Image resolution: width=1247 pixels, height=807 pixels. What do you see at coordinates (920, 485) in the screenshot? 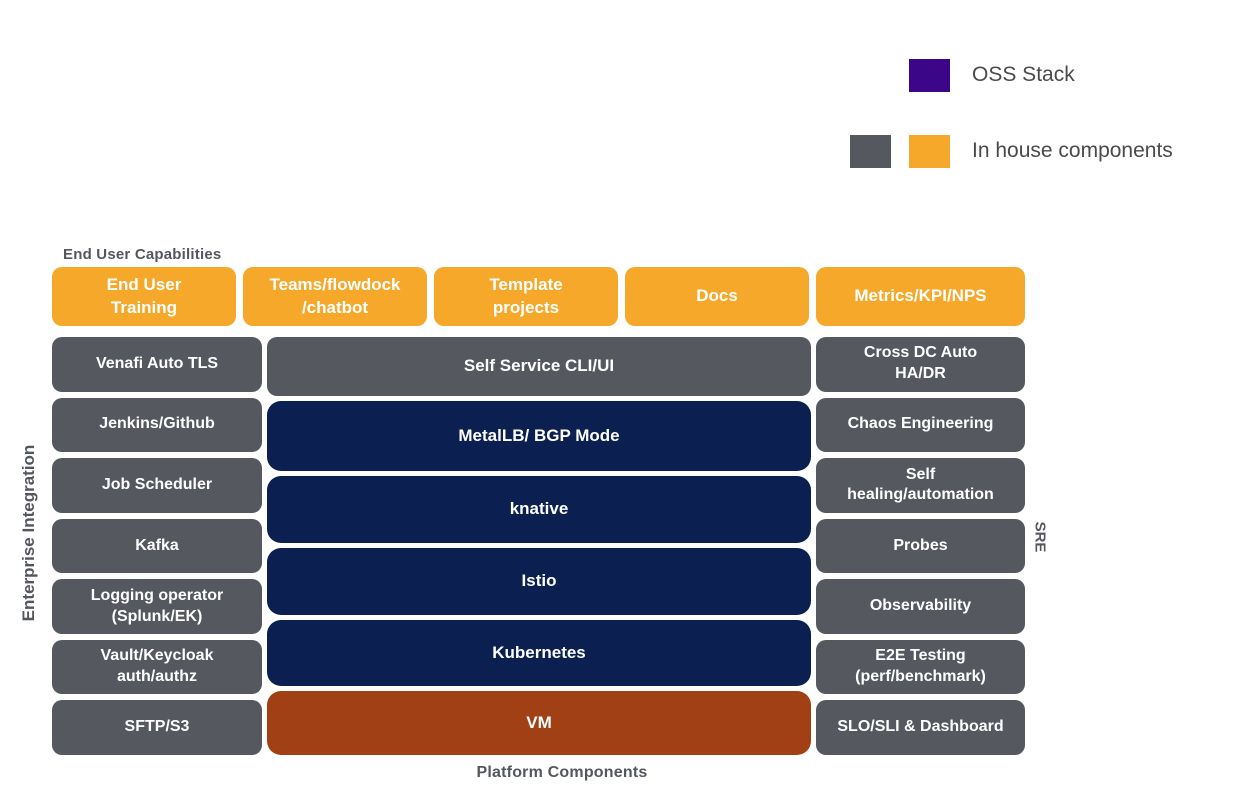
I see `box-self-healing-automation: Self healing/automation` at bounding box center [920, 485].